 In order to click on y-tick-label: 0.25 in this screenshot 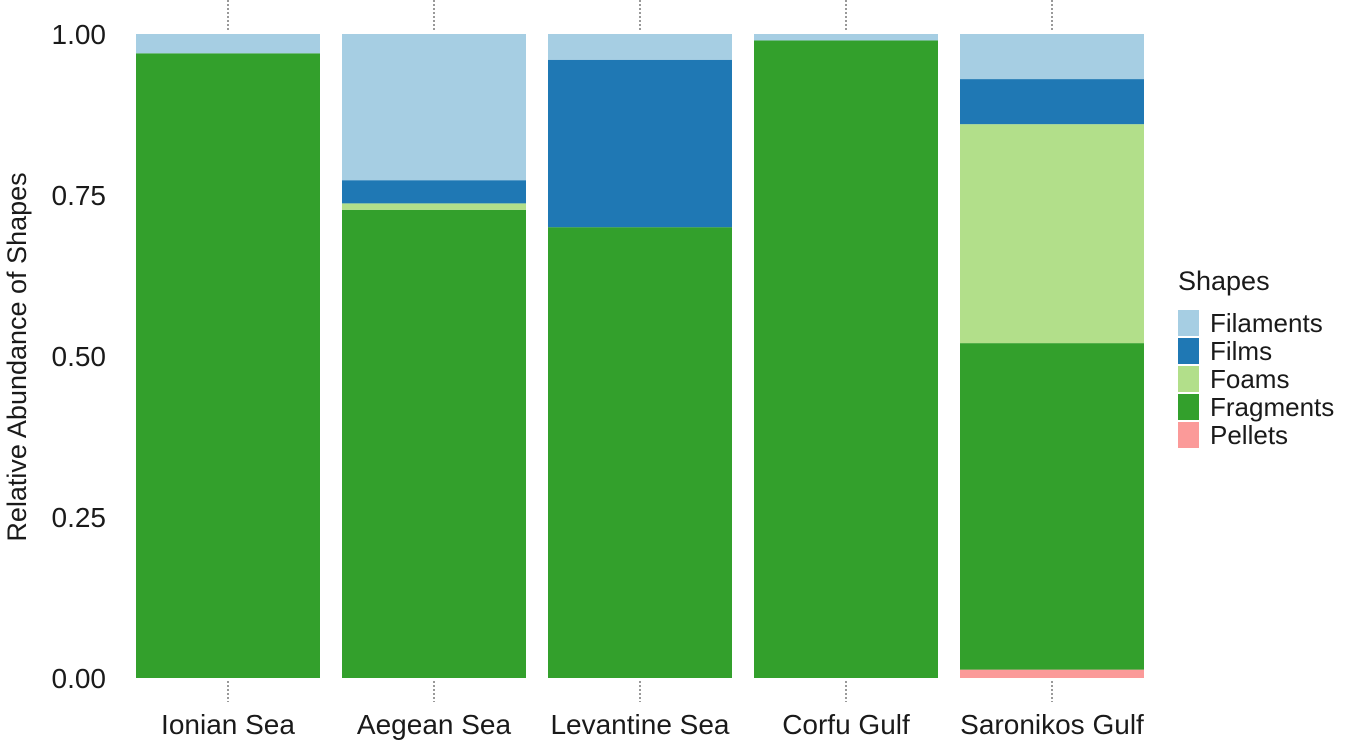, I will do `click(79, 517)`.